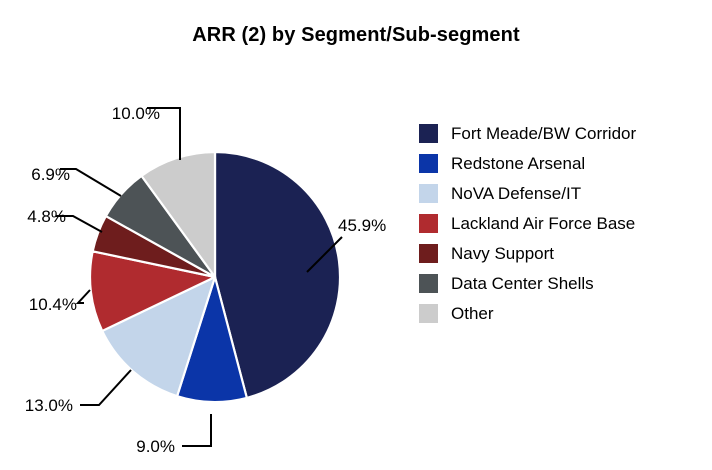 Image resolution: width=712 pixels, height=470 pixels. Describe the element at coordinates (356, 35) in the screenshot. I see `chart-title: ARR (2) by Segment/Sub-segment` at that location.